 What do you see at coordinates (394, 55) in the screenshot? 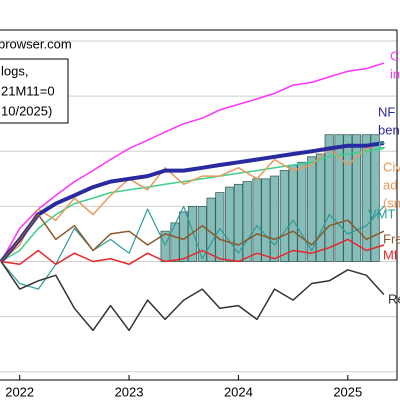
I see `series-label: C` at bounding box center [394, 55].